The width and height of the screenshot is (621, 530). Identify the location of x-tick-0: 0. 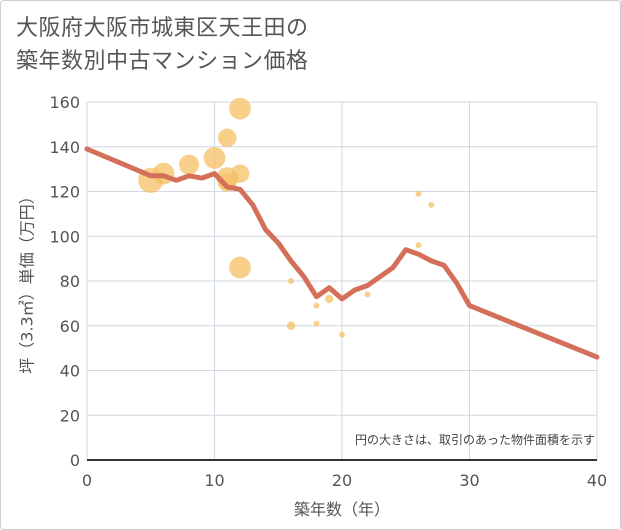
(87, 480).